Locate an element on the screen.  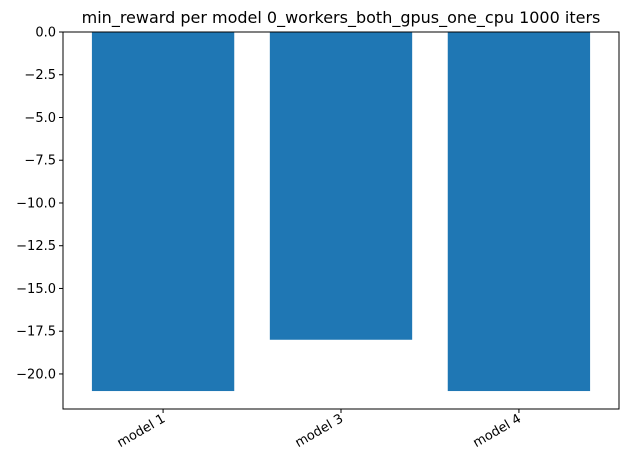
x-axis: model 1 model 3 model 4 is located at coordinates (319, 430).